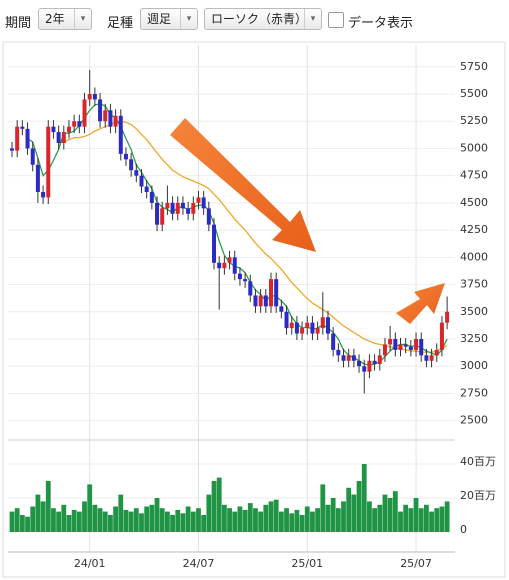 This screenshot has height=580, width=509. What do you see at coordinates (463, 529) in the screenshot?
I see `volume-tick-label: 0` at bounding box center [463, 529].